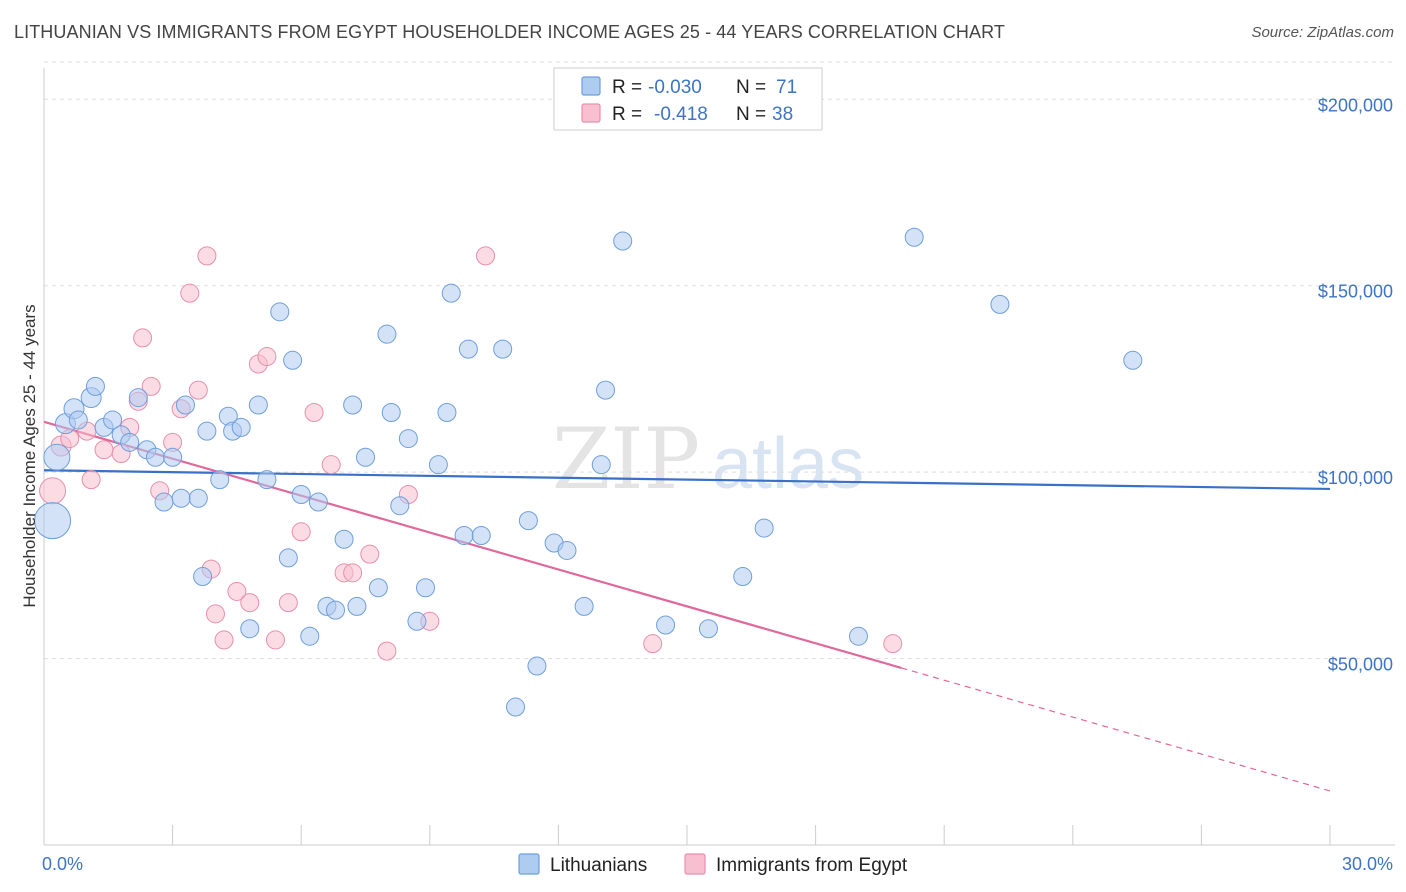 The height and width of the screenshot is (892, 1406). Describe the element at coordinates (688, 99) in the screenshot. I see `correlation-legend: R = -0.030 N = 71 R = -0.418 N = 38` at that location.